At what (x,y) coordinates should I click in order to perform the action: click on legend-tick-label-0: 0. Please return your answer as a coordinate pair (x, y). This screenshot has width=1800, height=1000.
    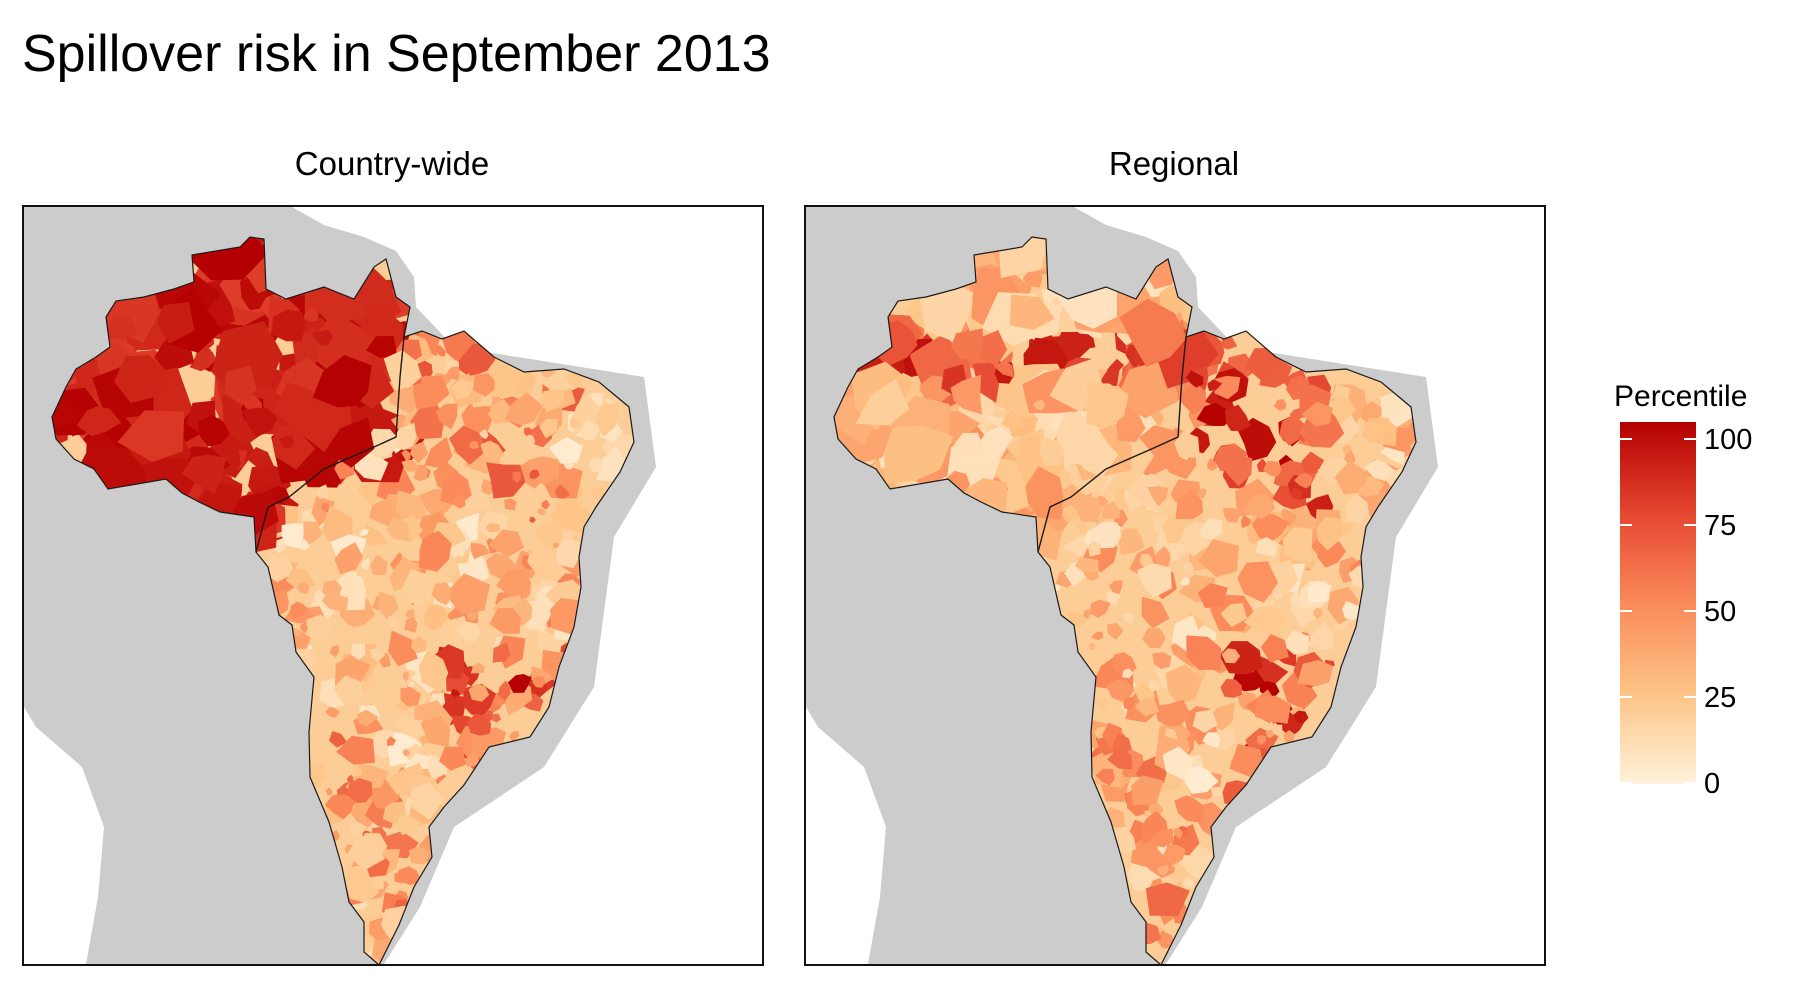
    Looking at the image, I should click on (1712, 784).